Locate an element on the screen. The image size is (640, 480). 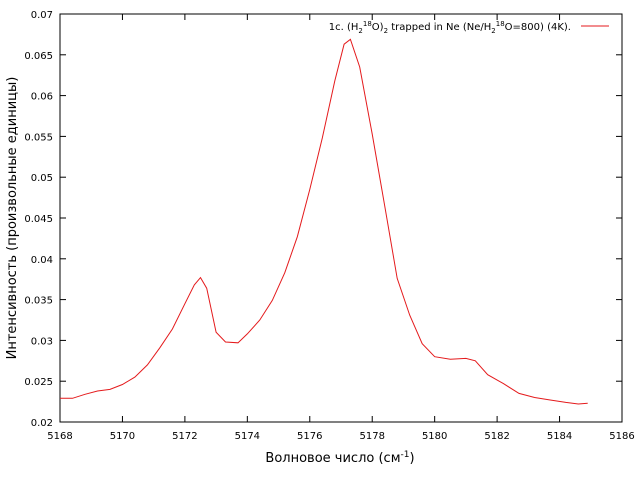
x-tick-label: 5186 is located at coordinates (621, 436).